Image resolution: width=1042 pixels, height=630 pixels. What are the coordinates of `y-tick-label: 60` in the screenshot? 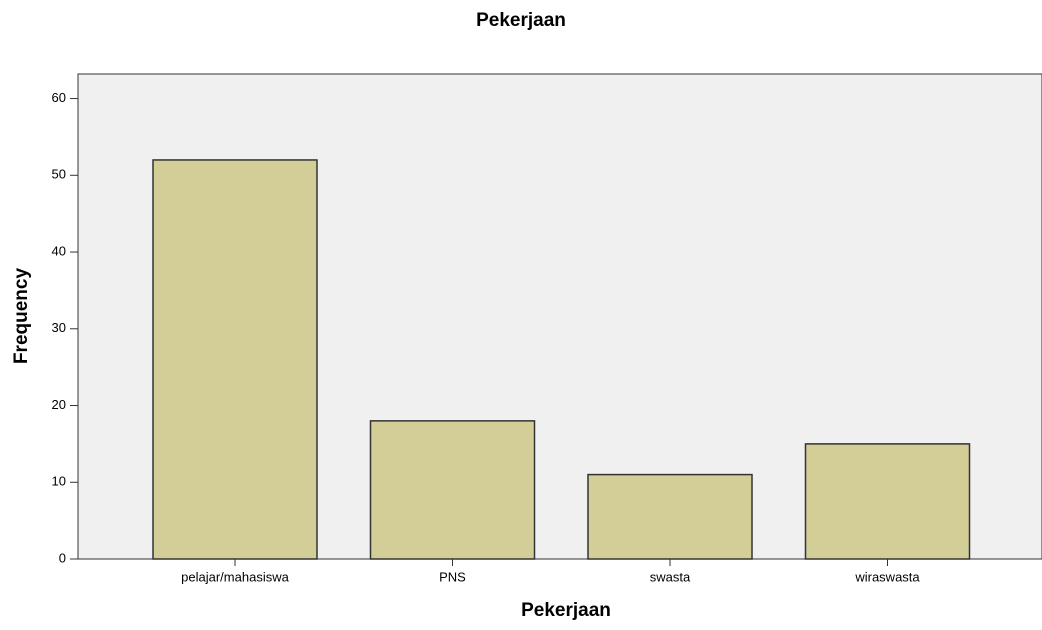 It's located at (59, 97).